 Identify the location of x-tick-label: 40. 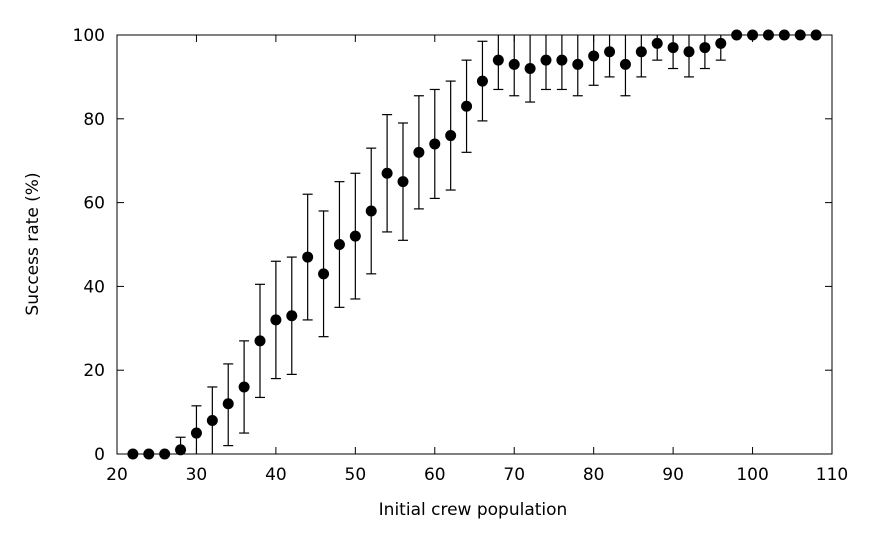
(276, 475).